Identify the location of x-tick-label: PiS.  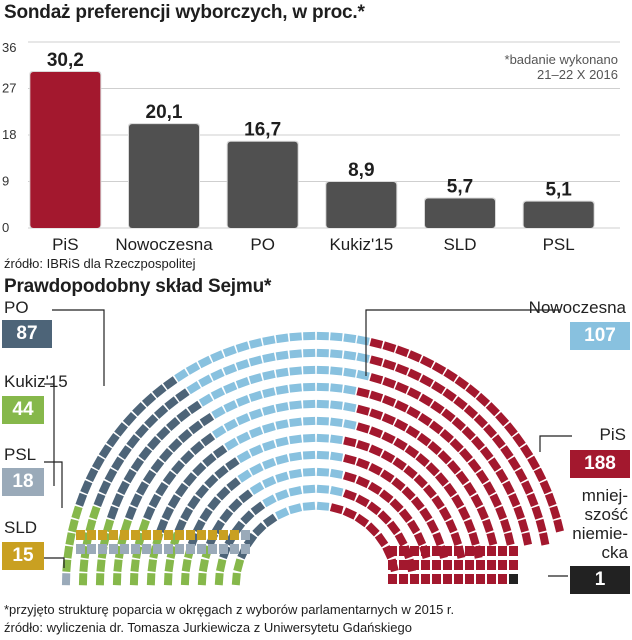
(65, 244).